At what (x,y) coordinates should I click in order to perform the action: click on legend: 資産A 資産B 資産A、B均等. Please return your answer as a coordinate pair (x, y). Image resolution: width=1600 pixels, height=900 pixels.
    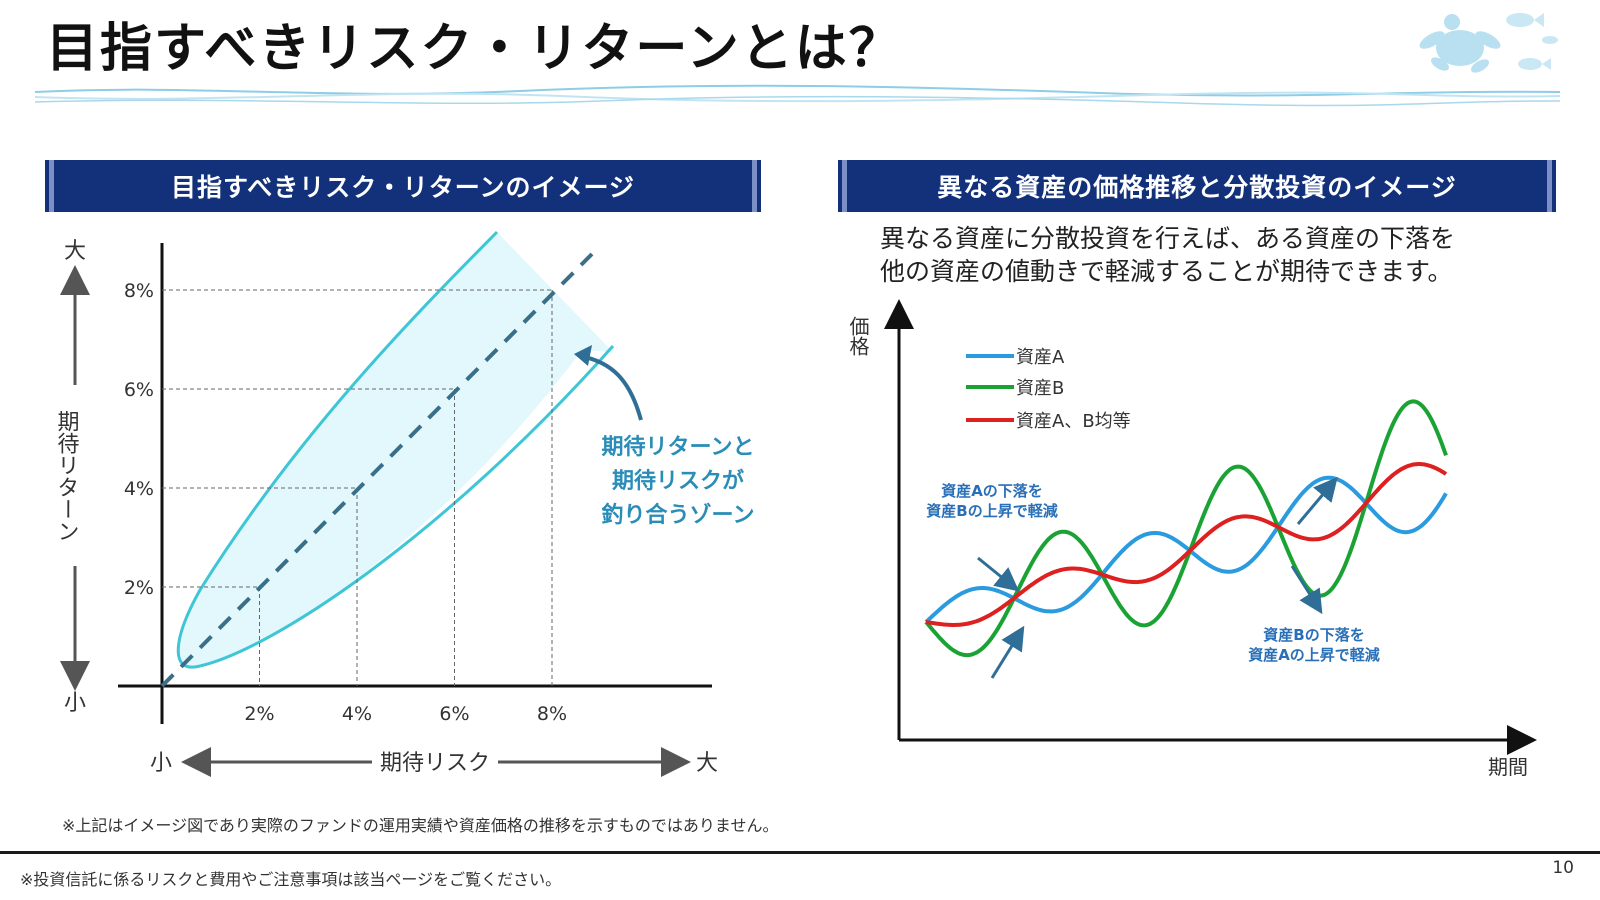
    Looking at the image, I should click on (1048, 389).